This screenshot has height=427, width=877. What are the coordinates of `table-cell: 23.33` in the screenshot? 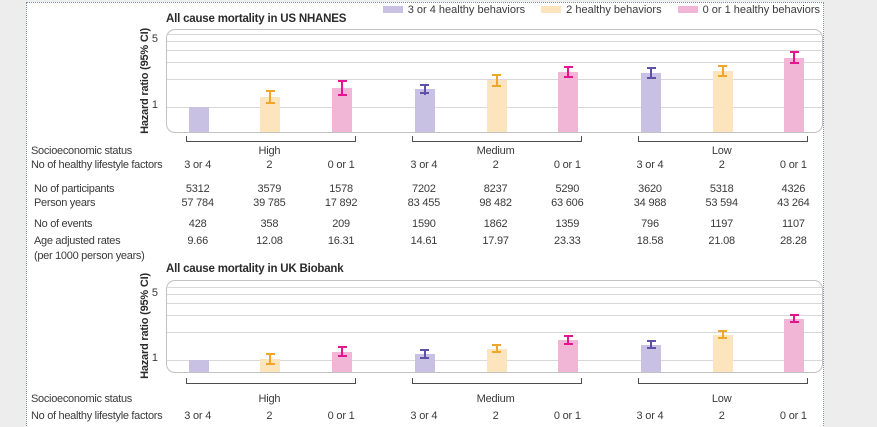 It's located at (567, 241).